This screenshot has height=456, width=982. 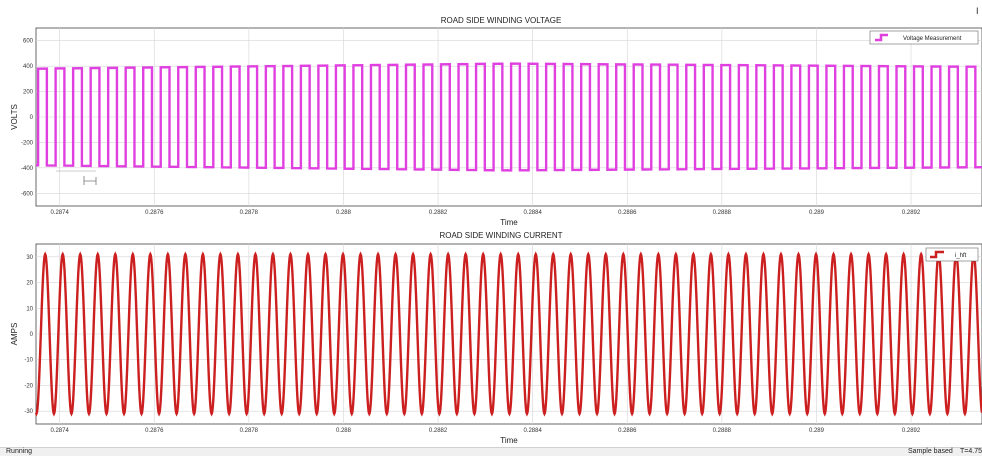 What do you see at coordinates (32, 118) in the screenshot?
I see `voltage-ytick-label: 0` at bounding box center [32, 118].